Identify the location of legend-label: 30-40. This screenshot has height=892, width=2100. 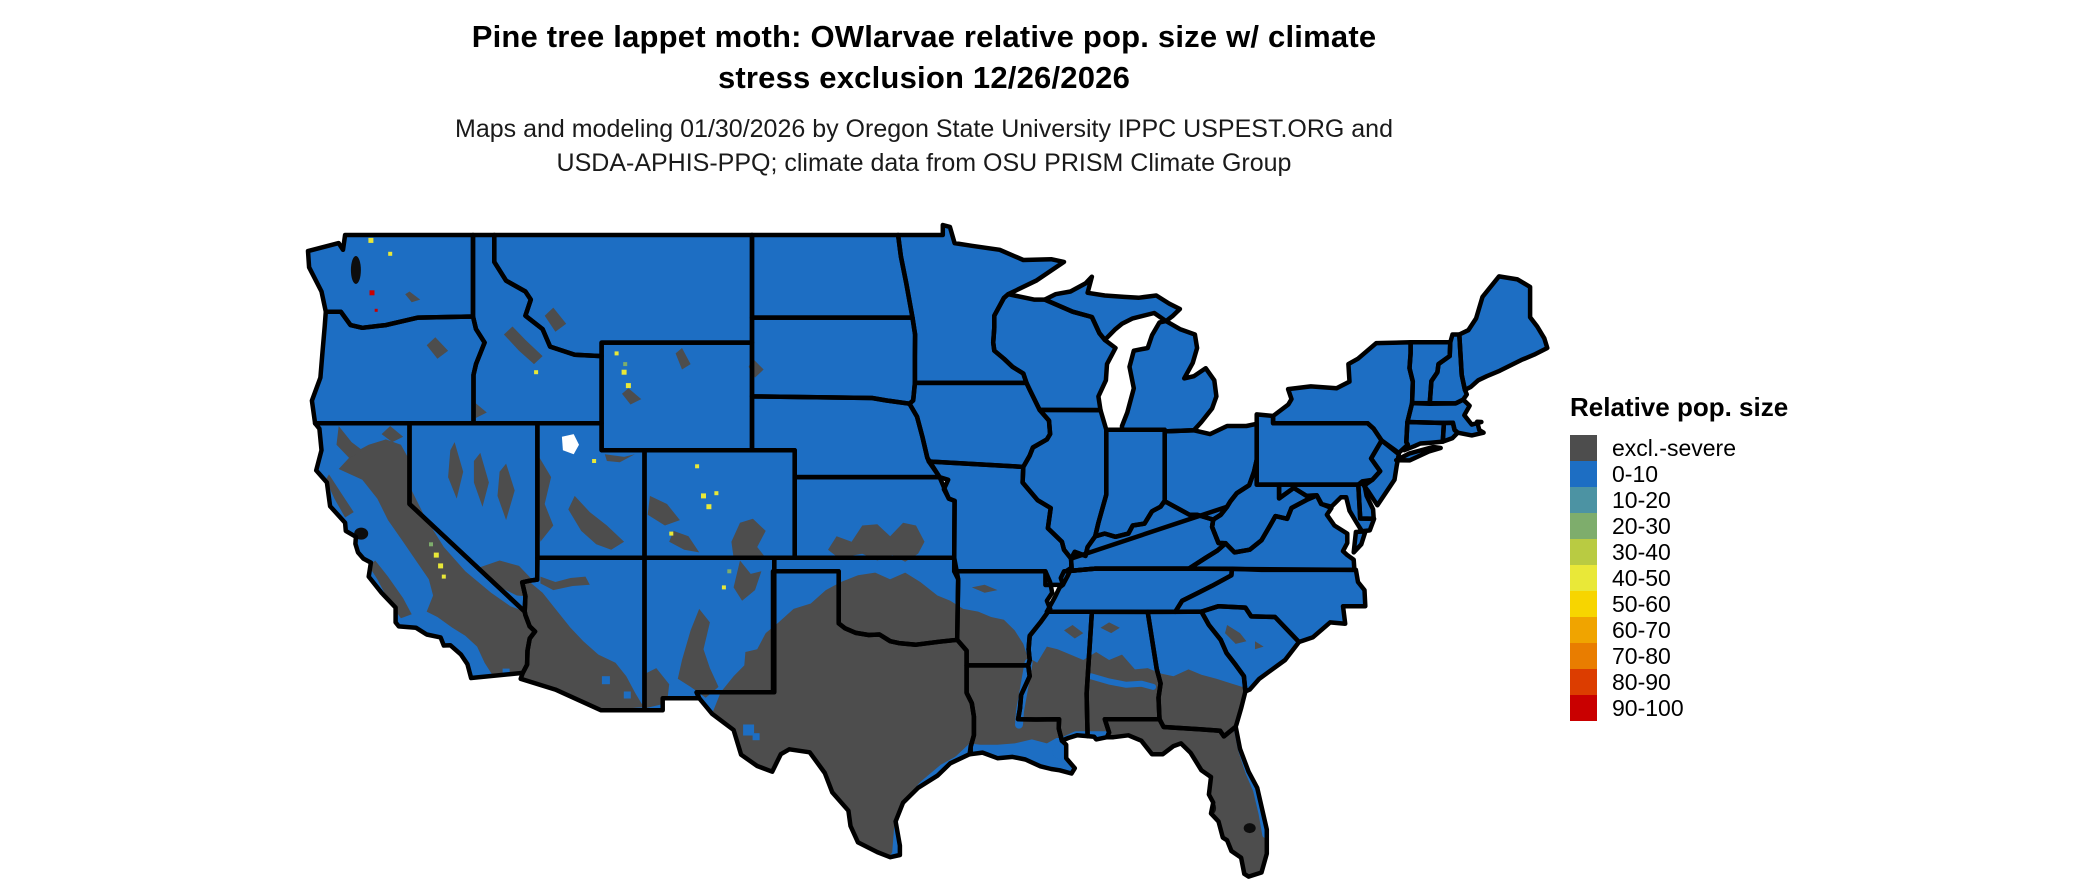
(1641, 551).